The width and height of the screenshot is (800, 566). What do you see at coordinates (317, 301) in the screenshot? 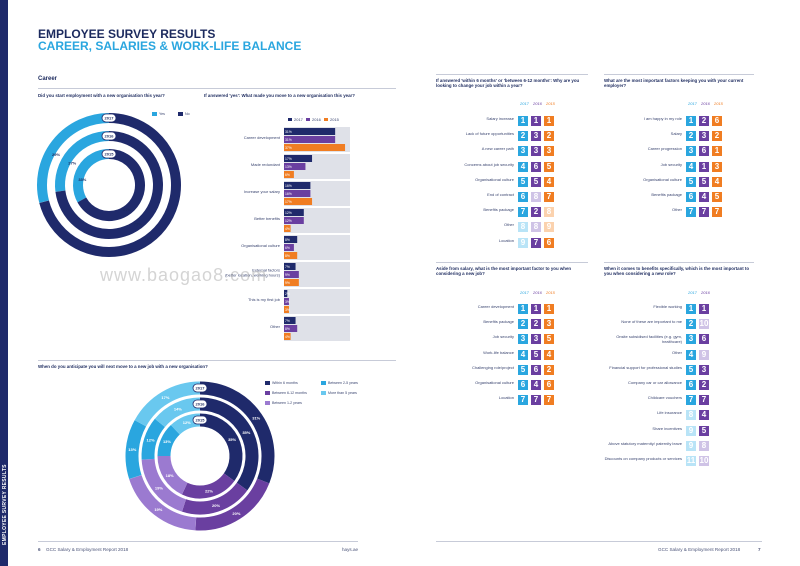
I see `bar-track` at bounding box center [317, 301].